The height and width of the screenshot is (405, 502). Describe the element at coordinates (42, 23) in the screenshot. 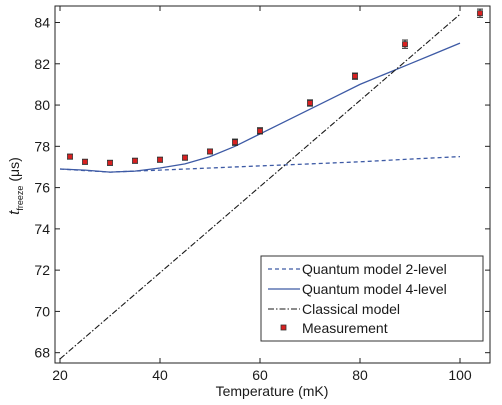

I see `y-tick-label: 84` at that location.